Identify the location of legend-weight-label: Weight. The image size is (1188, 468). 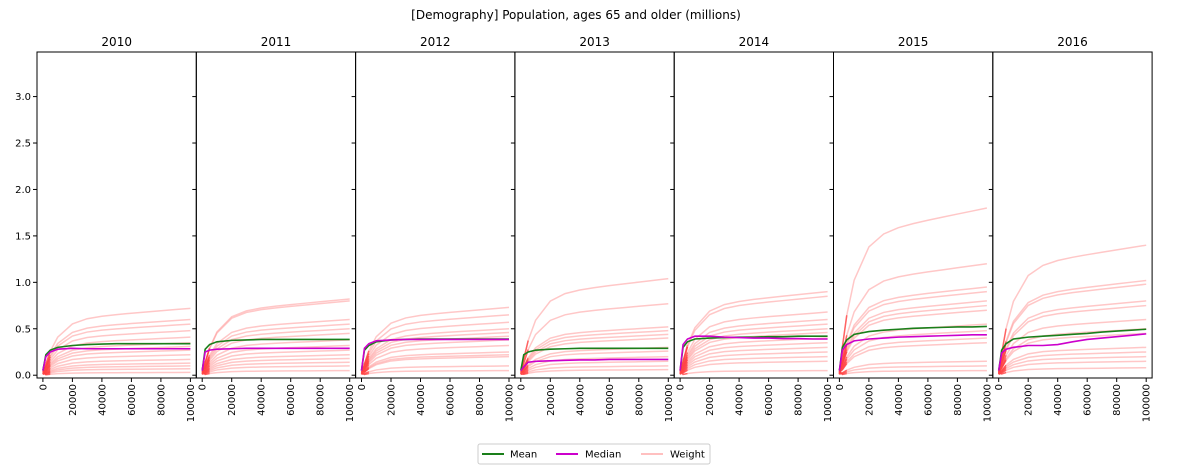
(687, 455).